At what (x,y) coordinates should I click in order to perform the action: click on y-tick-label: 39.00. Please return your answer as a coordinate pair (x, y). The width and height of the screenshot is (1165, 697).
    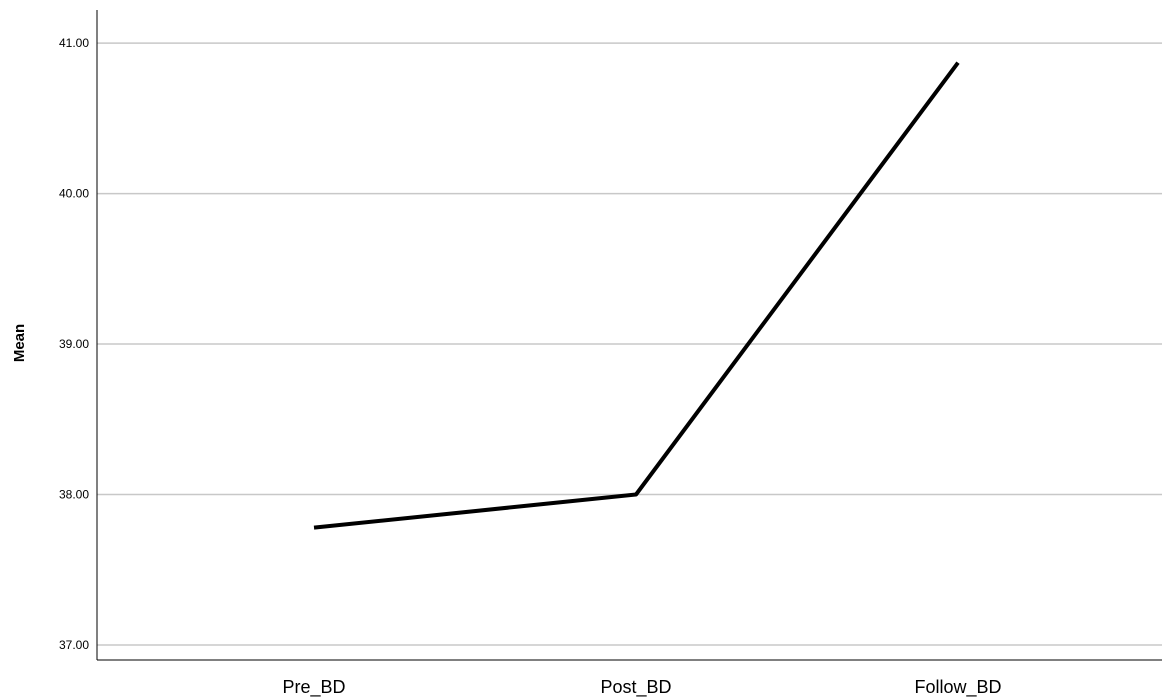
    Looking at the image, I should click on (74, 344).